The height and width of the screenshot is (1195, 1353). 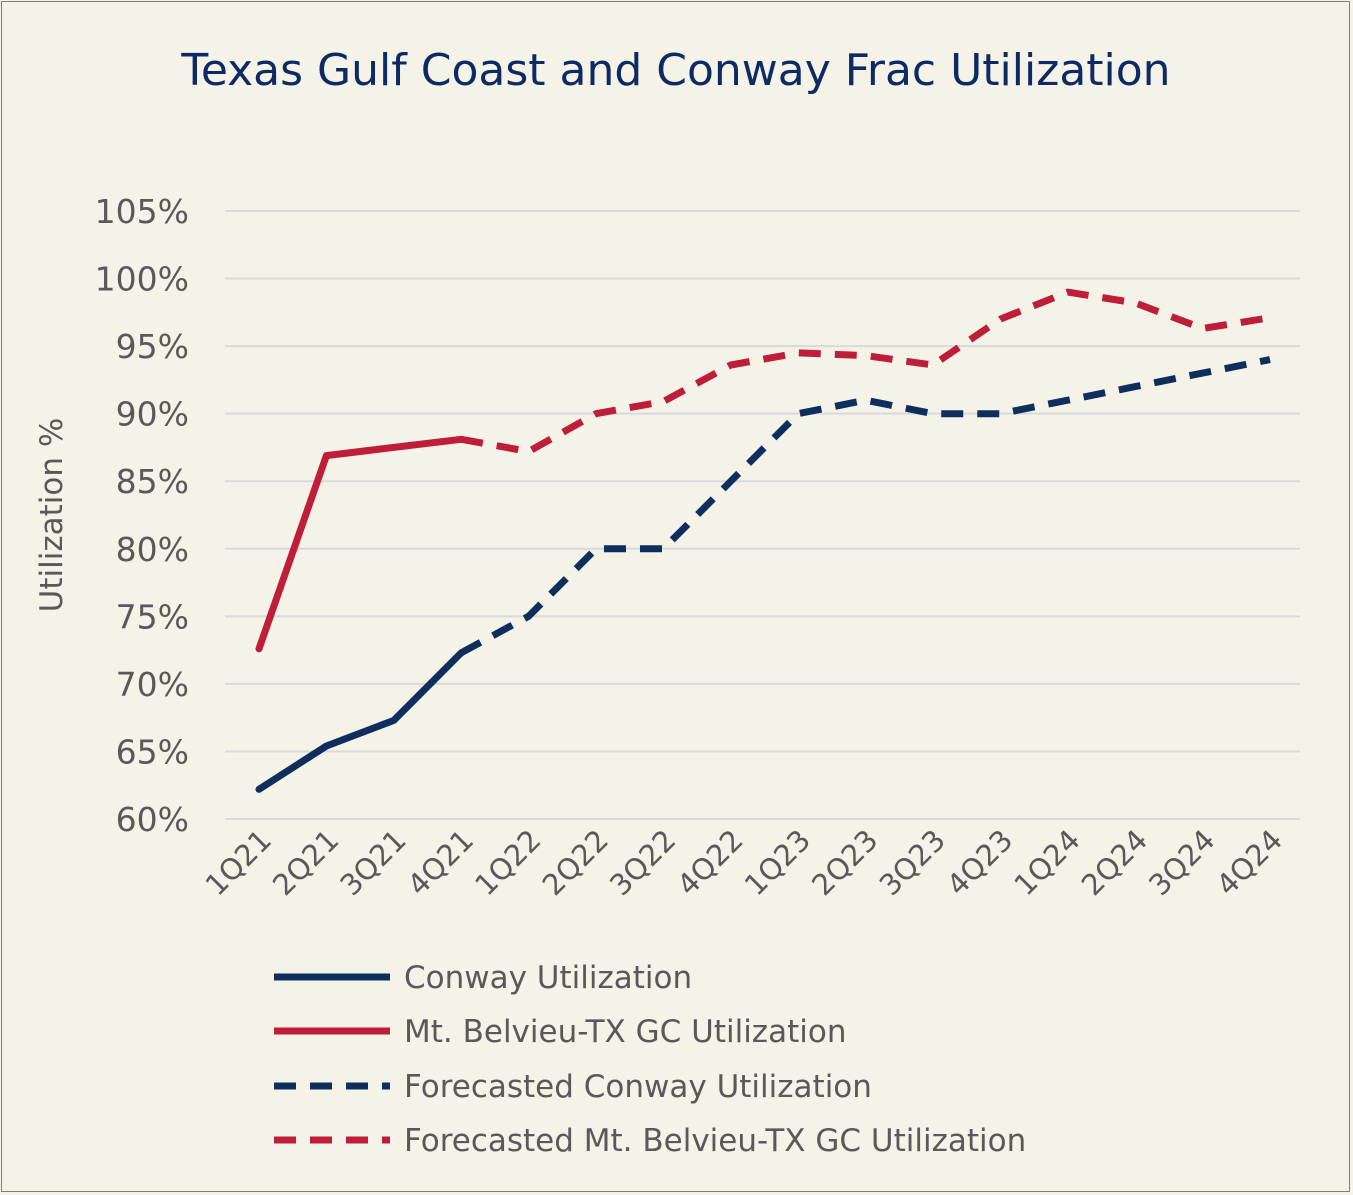 I want to click on x-tick-label: 1Q24, so click(x=1046, y=862).